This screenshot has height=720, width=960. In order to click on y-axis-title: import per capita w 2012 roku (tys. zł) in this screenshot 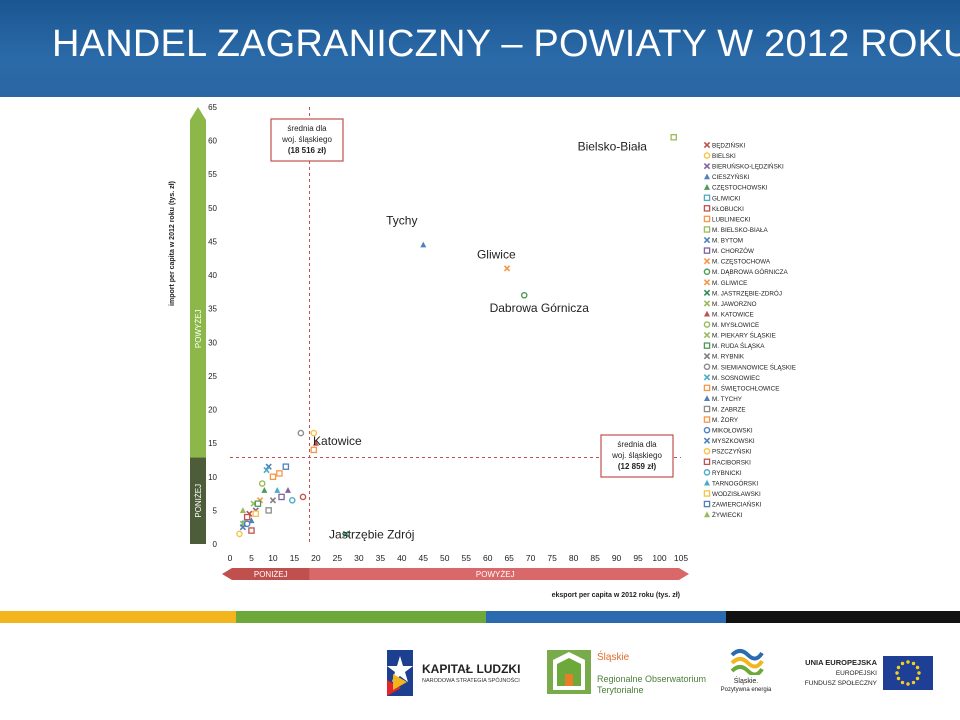, I will do `click(172, 243)`.